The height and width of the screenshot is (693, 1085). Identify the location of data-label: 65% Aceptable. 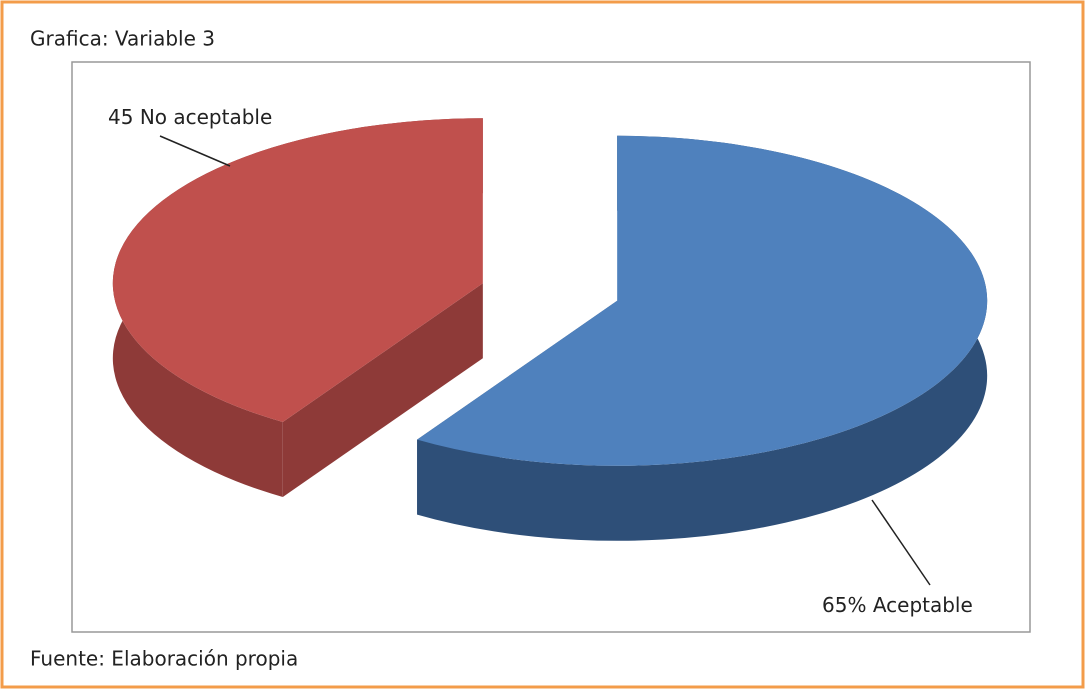
(897, 605).